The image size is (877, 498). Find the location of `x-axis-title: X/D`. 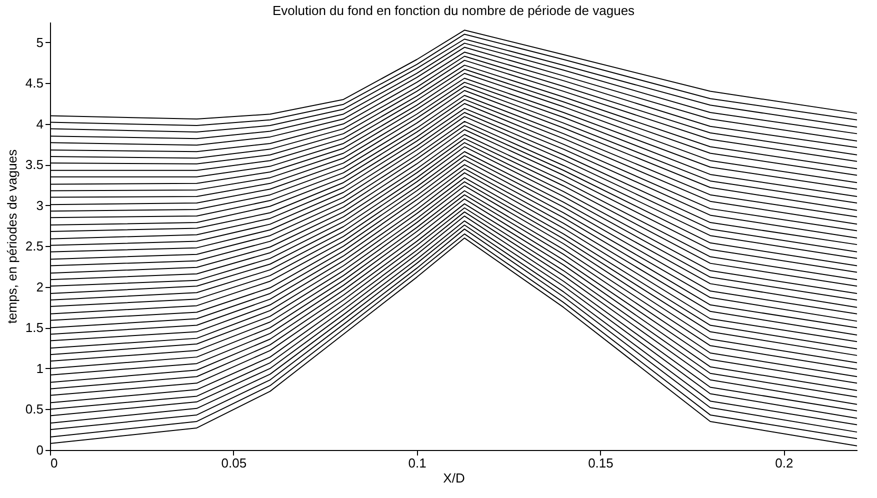

x-axis-title: X/D is located at coordinates (454, 478).